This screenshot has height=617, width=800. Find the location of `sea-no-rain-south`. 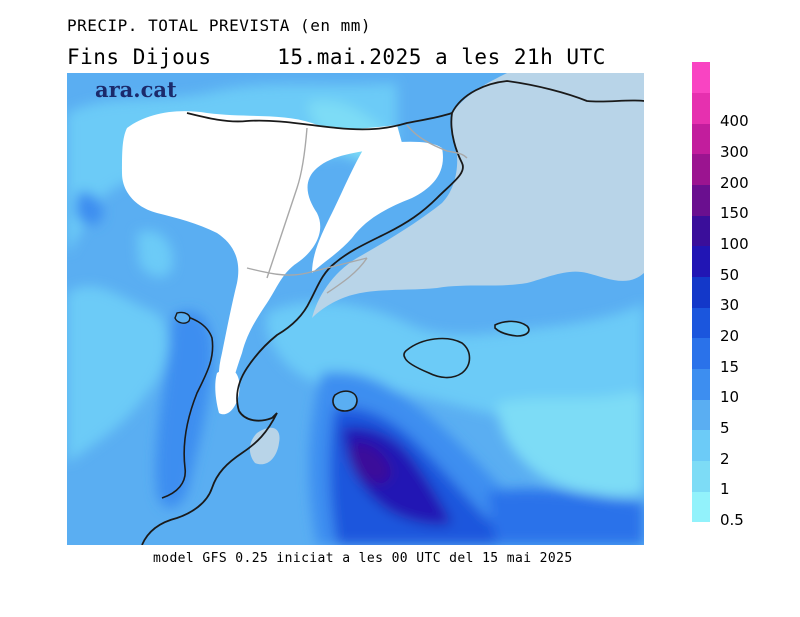

sea-no-rain-south is located at coordinates (264, 446).